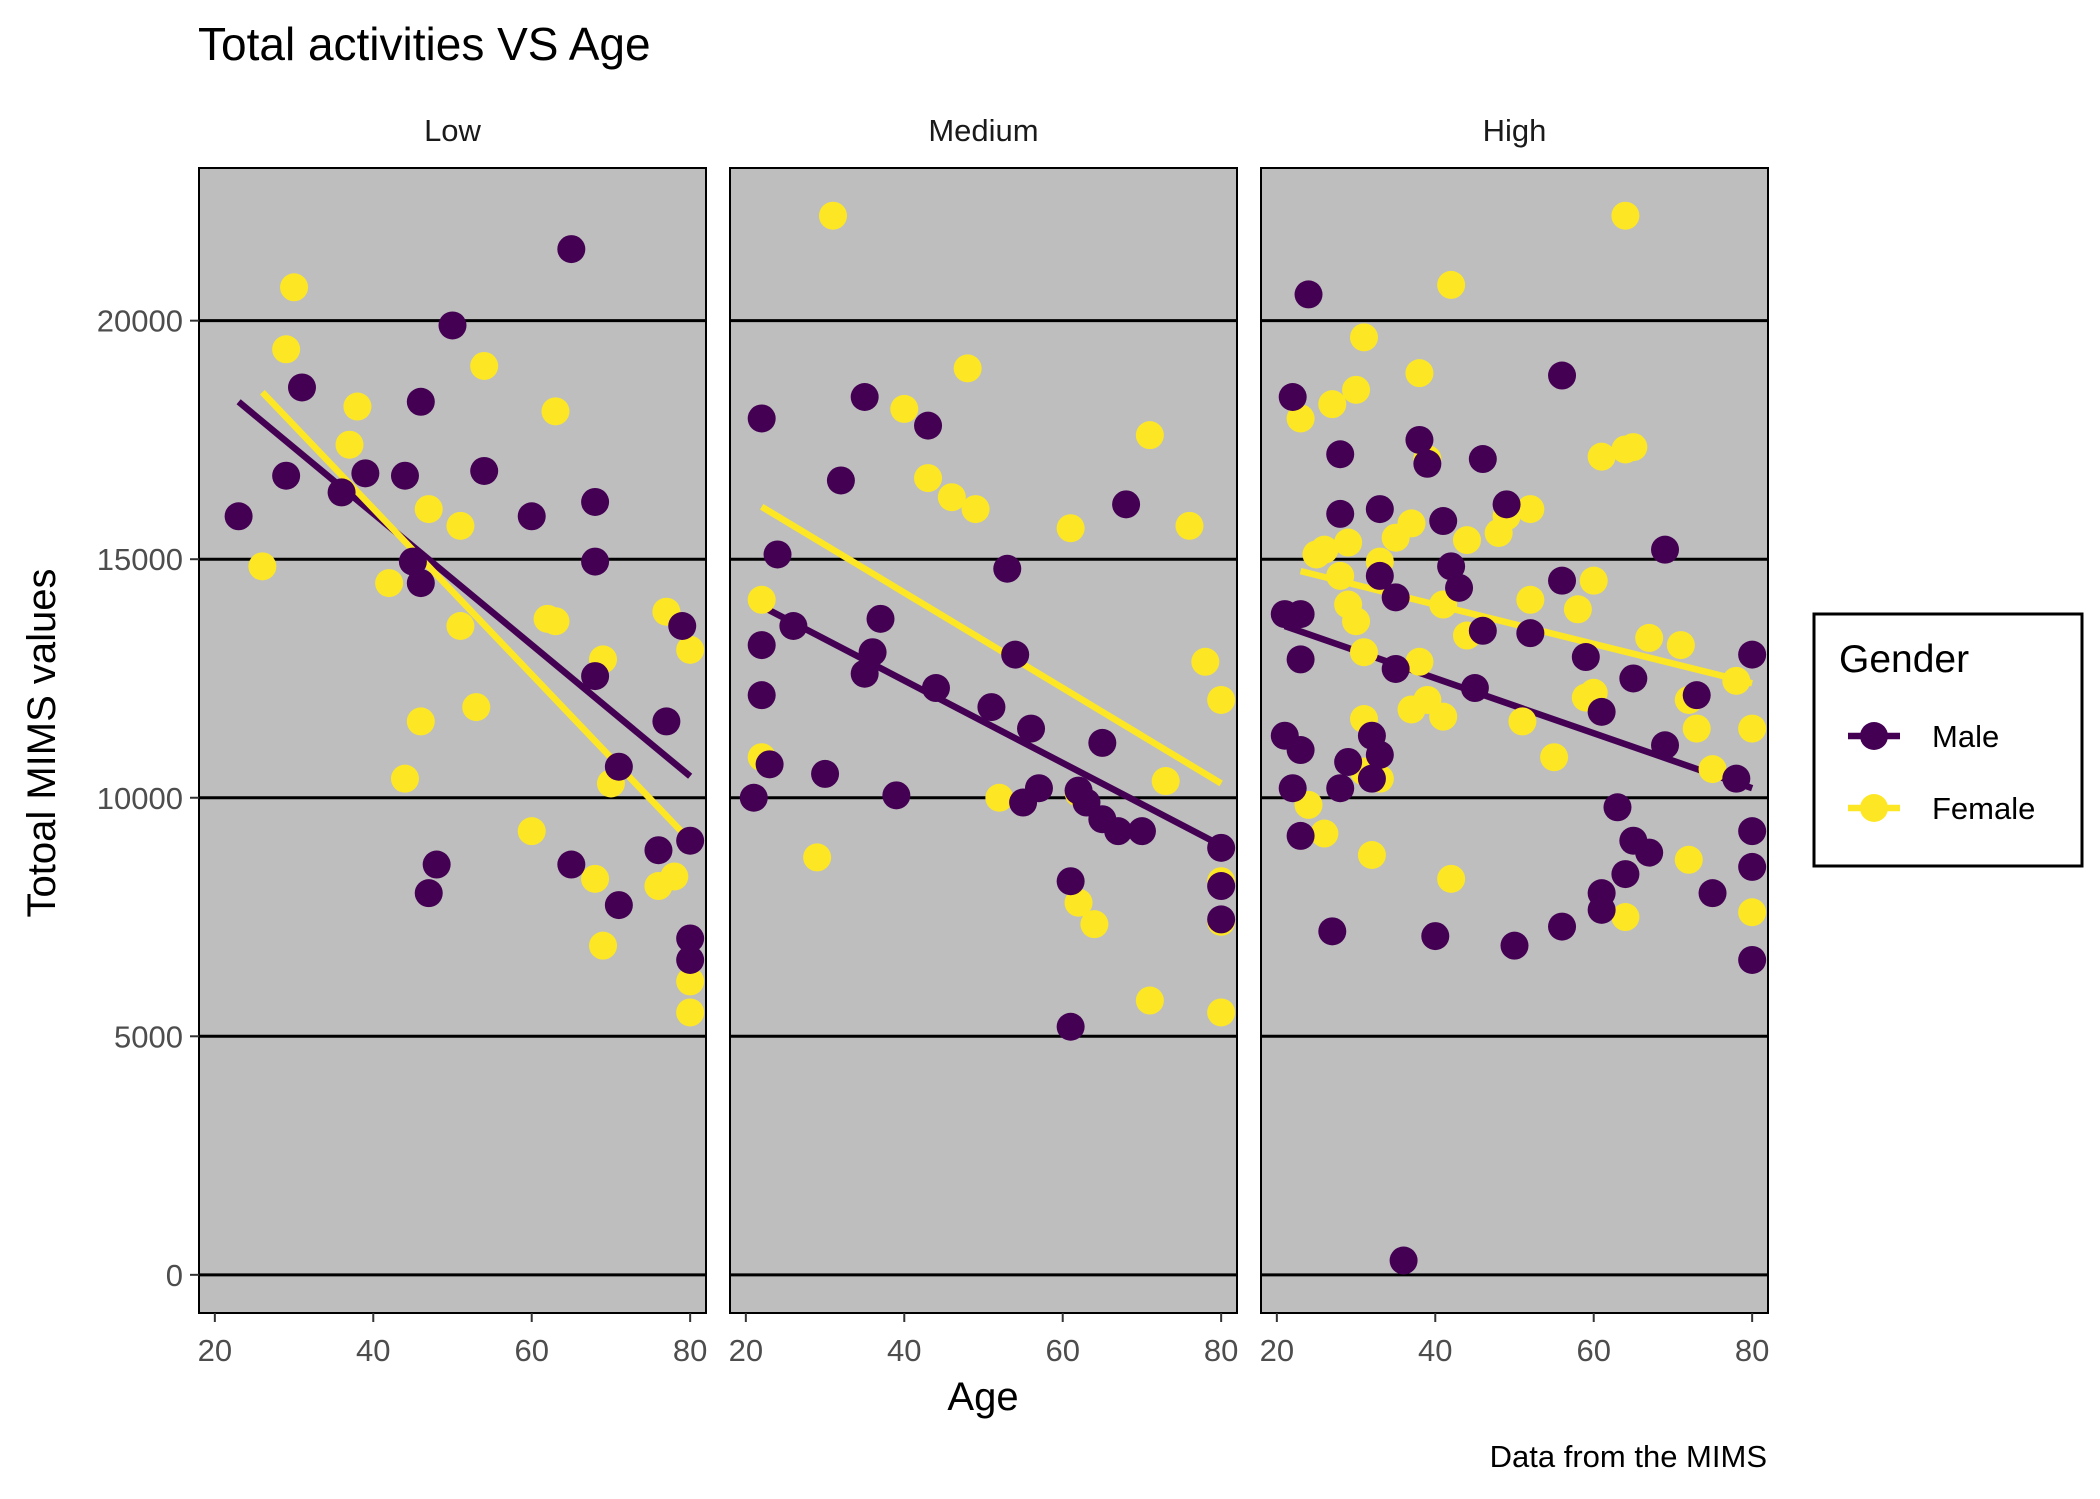 The image size is (2100, 1499). What do you see at coordinates (1221, 1350) in the screenshot?
I see `x-tick-label: 80` at bounding box center [1221, 1350].